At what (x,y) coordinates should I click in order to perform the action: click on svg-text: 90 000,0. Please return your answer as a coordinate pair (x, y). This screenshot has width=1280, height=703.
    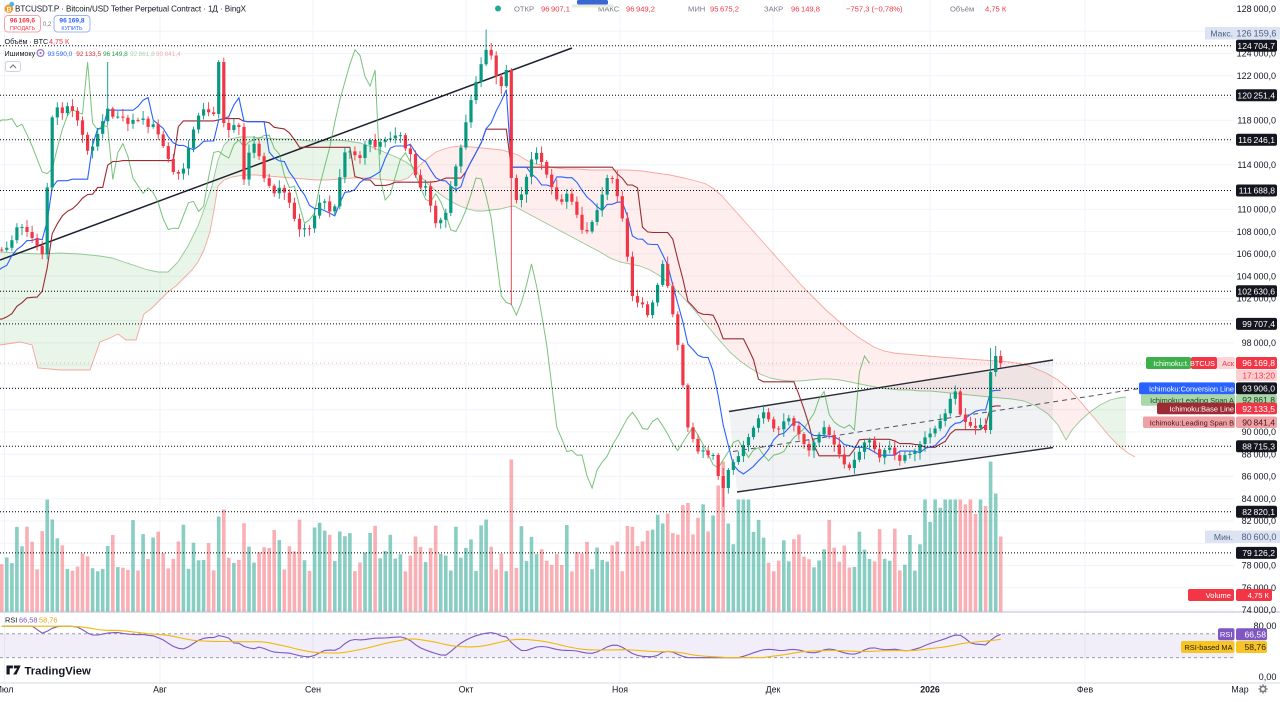
    Looking at the image, I should click on (1259, 432).